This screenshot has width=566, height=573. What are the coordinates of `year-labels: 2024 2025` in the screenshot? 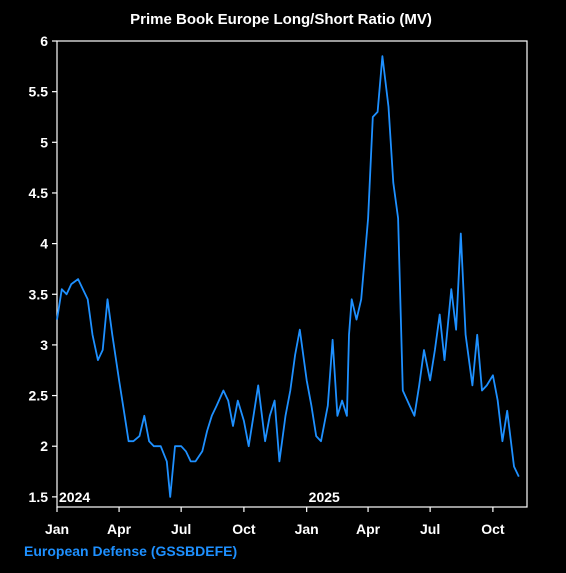 It's located at (199, 497).